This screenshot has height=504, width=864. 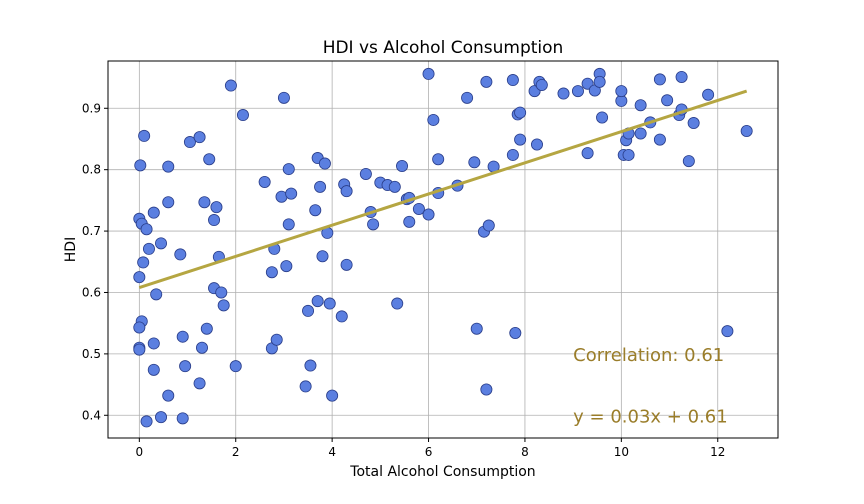 I want to click on x-tick-label: 2, so click(x=236, y=452).